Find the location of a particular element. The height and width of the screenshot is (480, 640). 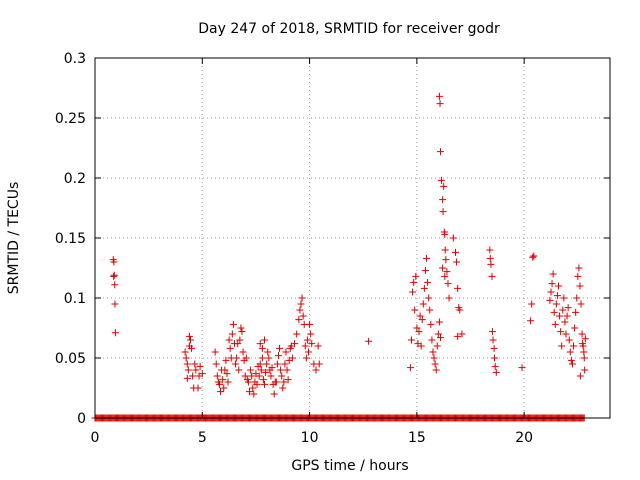

x-tick-label: 15 is located at coordinates (417, 438).